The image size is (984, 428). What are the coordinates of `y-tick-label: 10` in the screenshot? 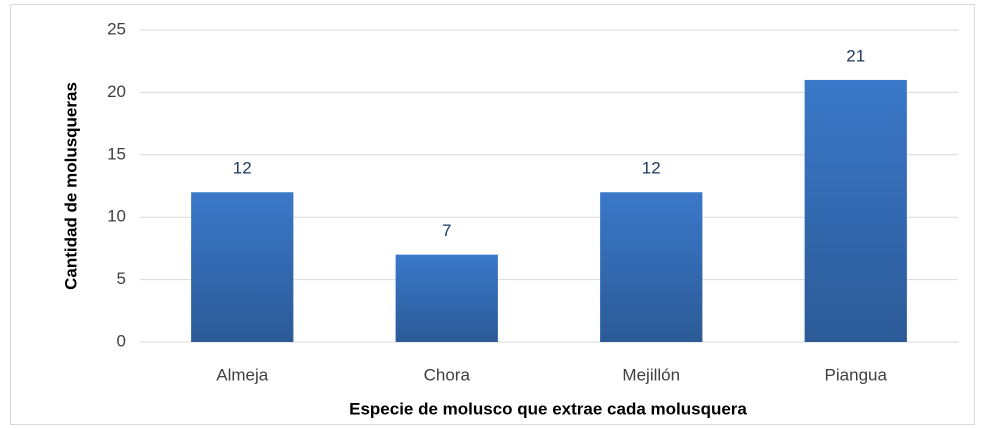 It's located at (116, 216).